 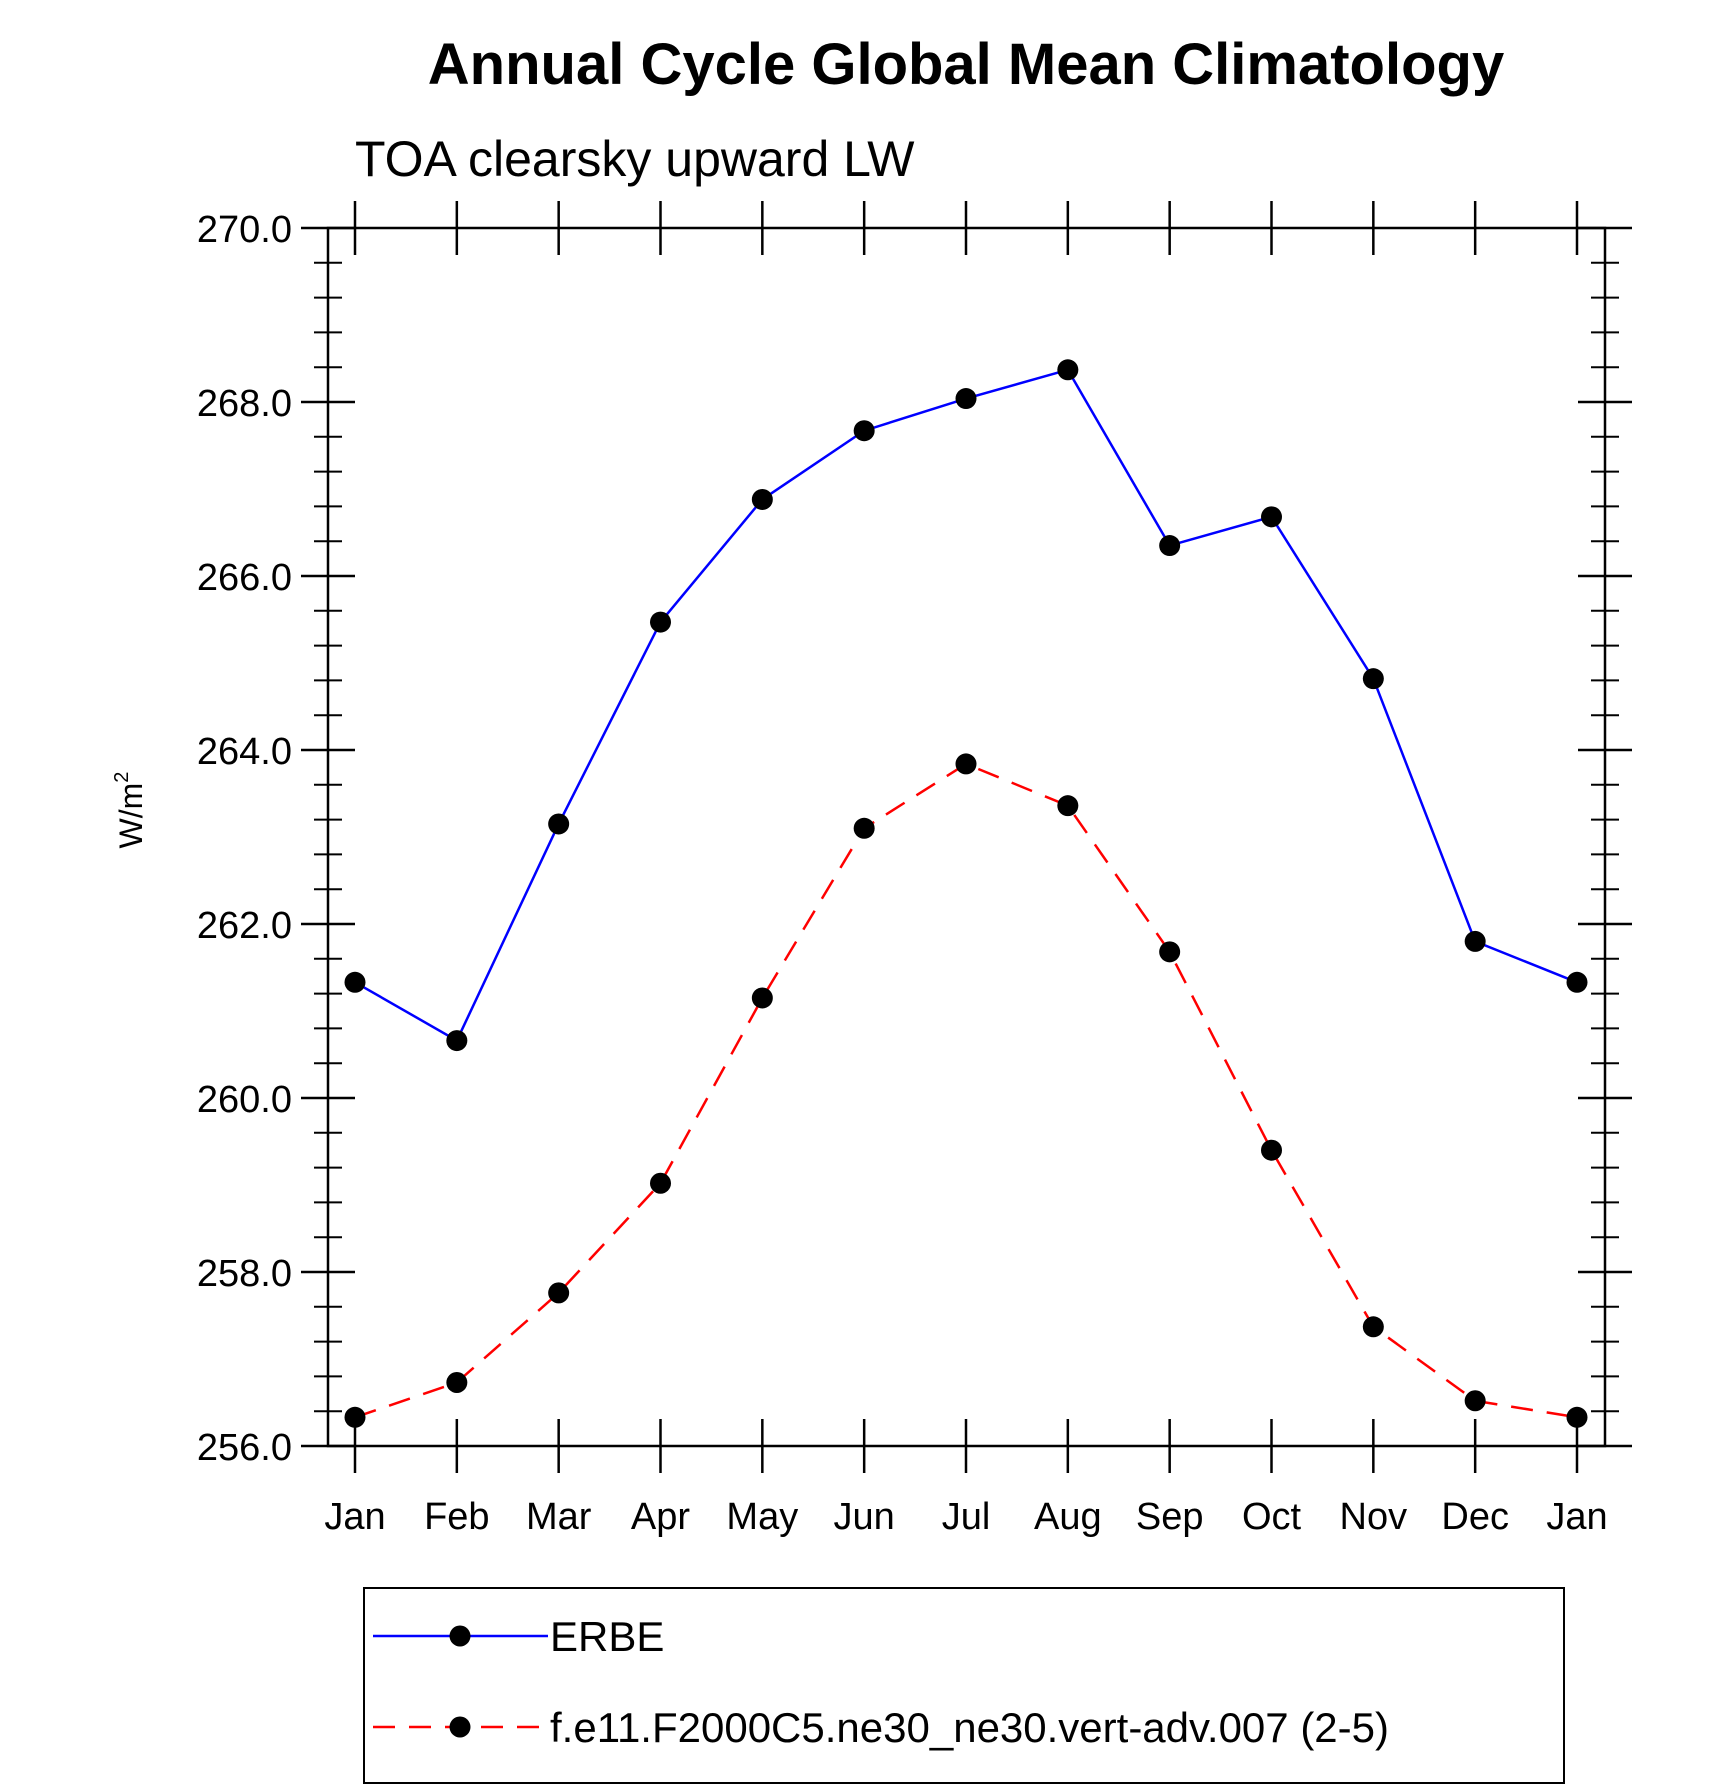 I want to click on y-axis-label: W/m2, so click(x=130, y=810).